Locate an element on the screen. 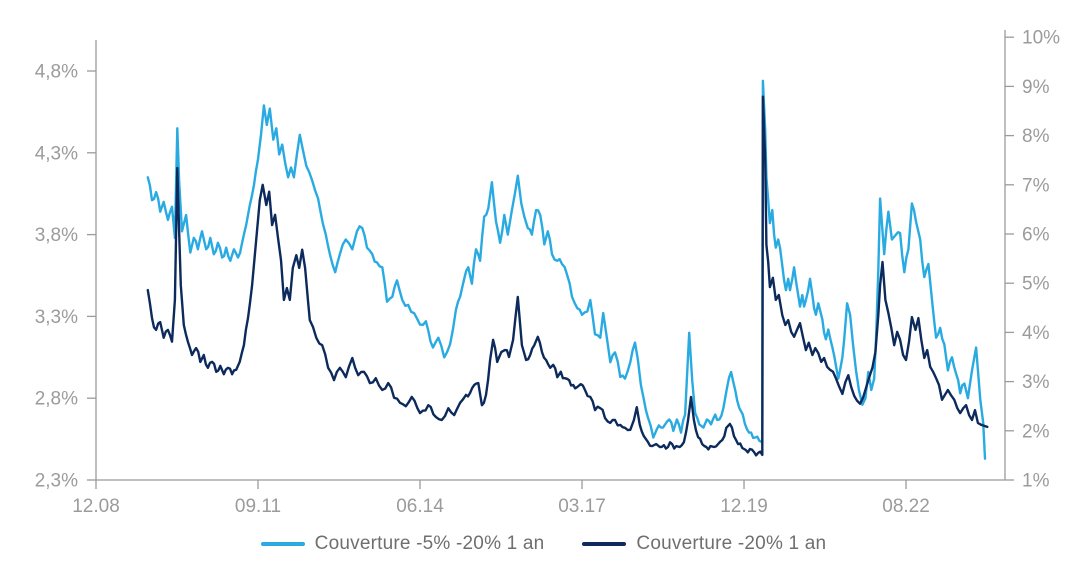  legend-item-couverture-20-1an: Couverture -20% 1 an is located at coordinates (704, 544).